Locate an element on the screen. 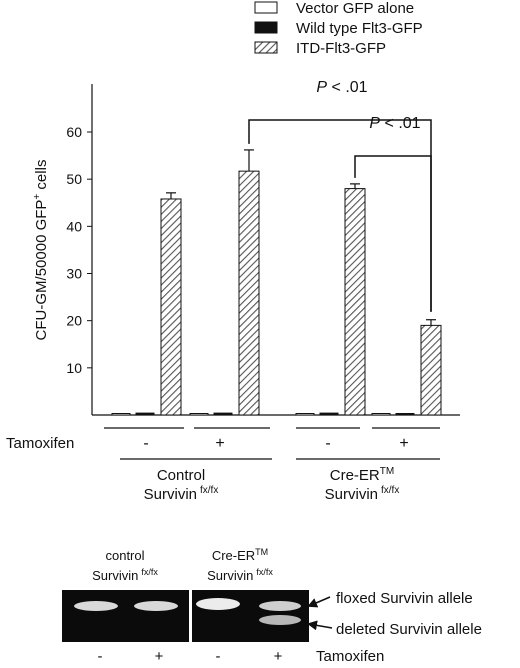 The width and height of the screenshot is (520, 668). gel-cre-sup2: fx/fx is located at coordinates (264, 572).